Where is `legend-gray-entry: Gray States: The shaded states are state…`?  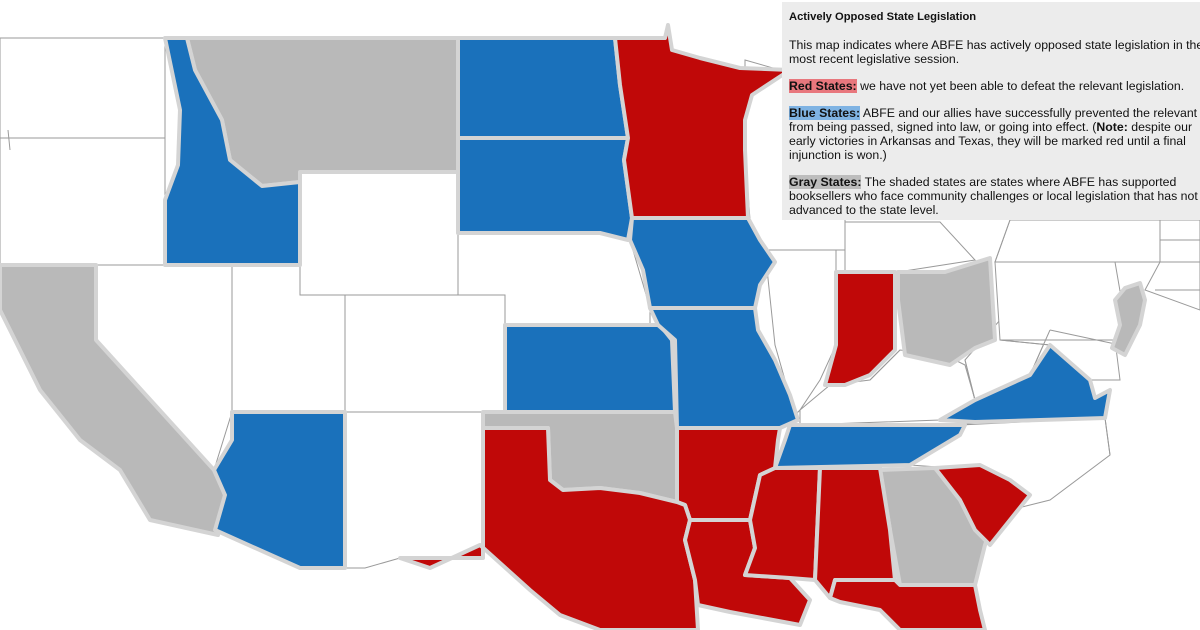 legend-gray-entry: Gray States: The shaded states are state… is located at coordinates (994, 196).